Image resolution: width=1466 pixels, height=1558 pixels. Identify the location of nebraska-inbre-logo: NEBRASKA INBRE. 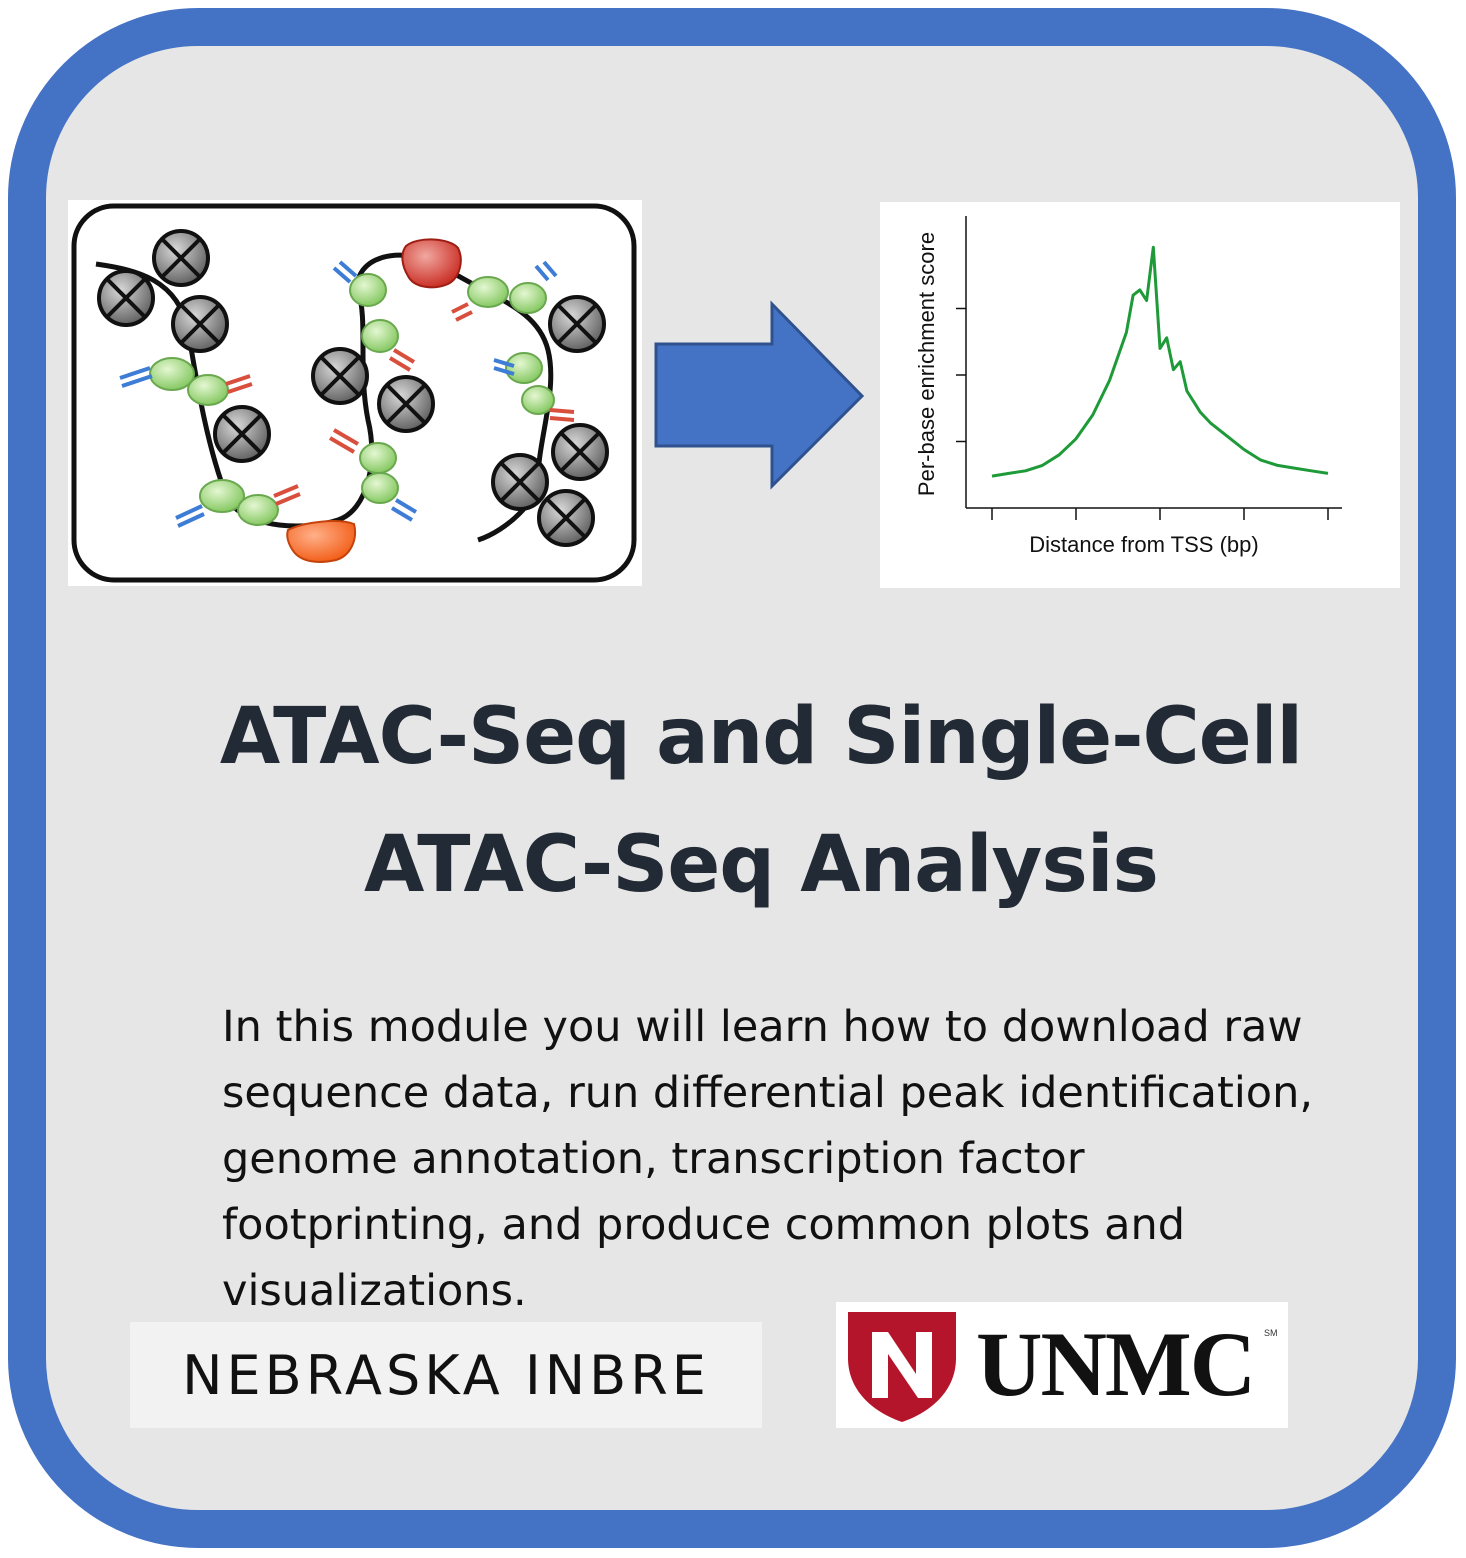
(446, 1375).